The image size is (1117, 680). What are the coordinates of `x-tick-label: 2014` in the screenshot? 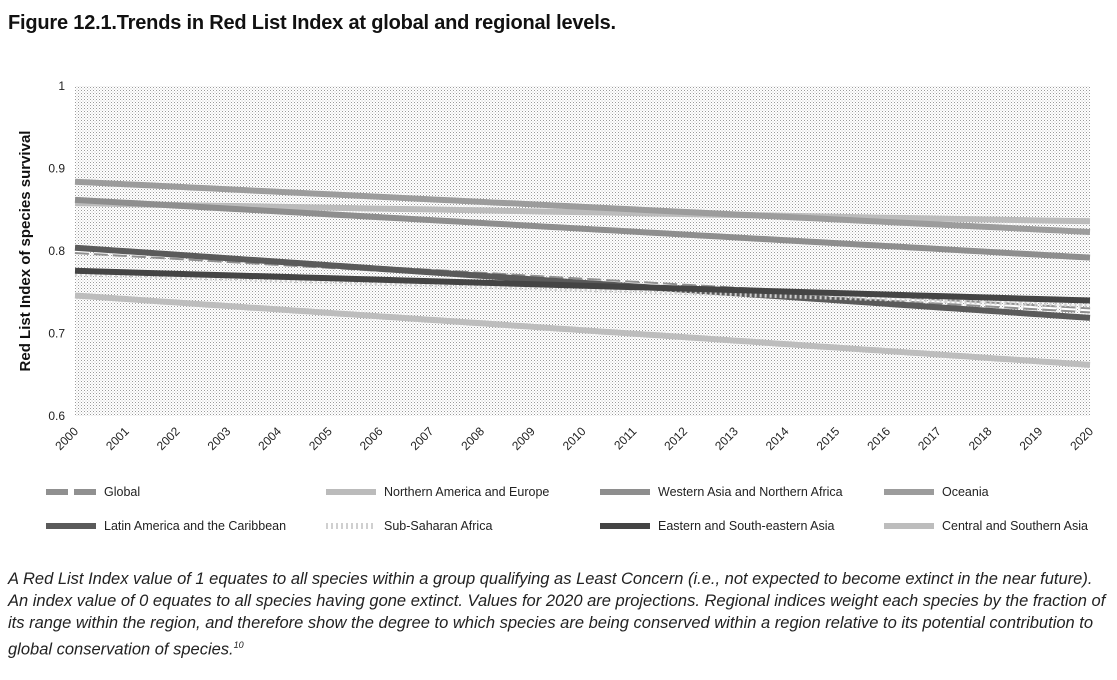 It's located at (777, 438).